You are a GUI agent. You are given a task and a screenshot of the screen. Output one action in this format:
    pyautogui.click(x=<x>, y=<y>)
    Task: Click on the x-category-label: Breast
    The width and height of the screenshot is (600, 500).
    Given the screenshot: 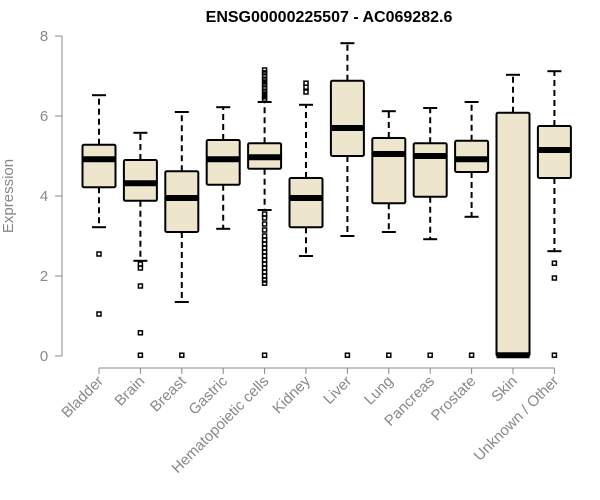 What is the action you would take?
    pyautogui.click(x=168, y=393)
    